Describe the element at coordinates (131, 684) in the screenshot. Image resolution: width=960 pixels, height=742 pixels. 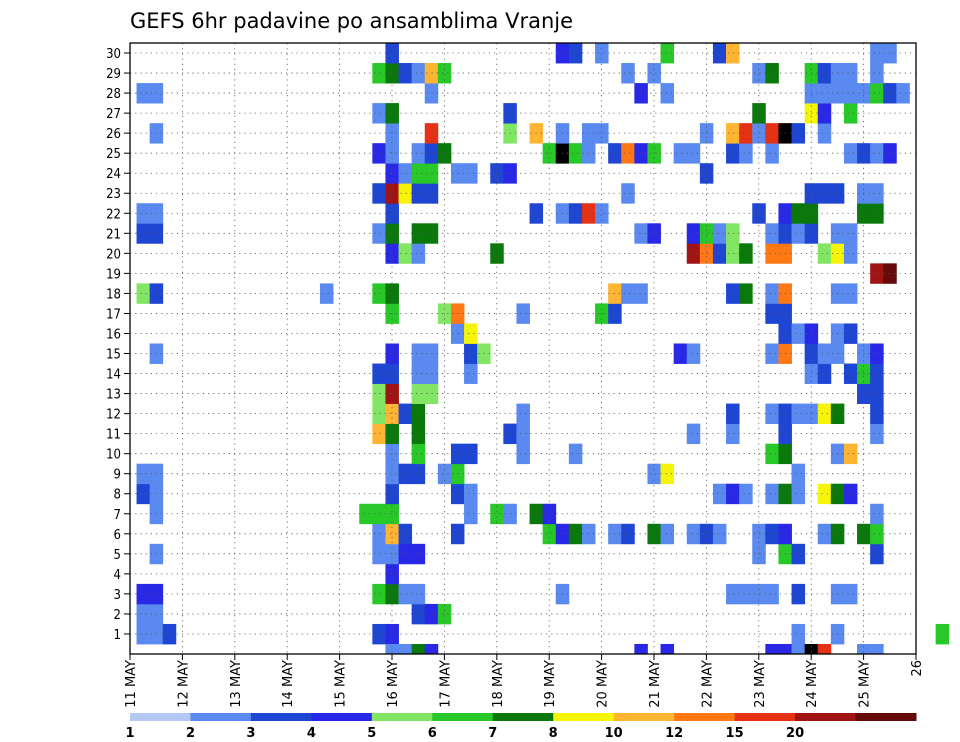
I see `x-tick-label: 11 MAY` at that location.